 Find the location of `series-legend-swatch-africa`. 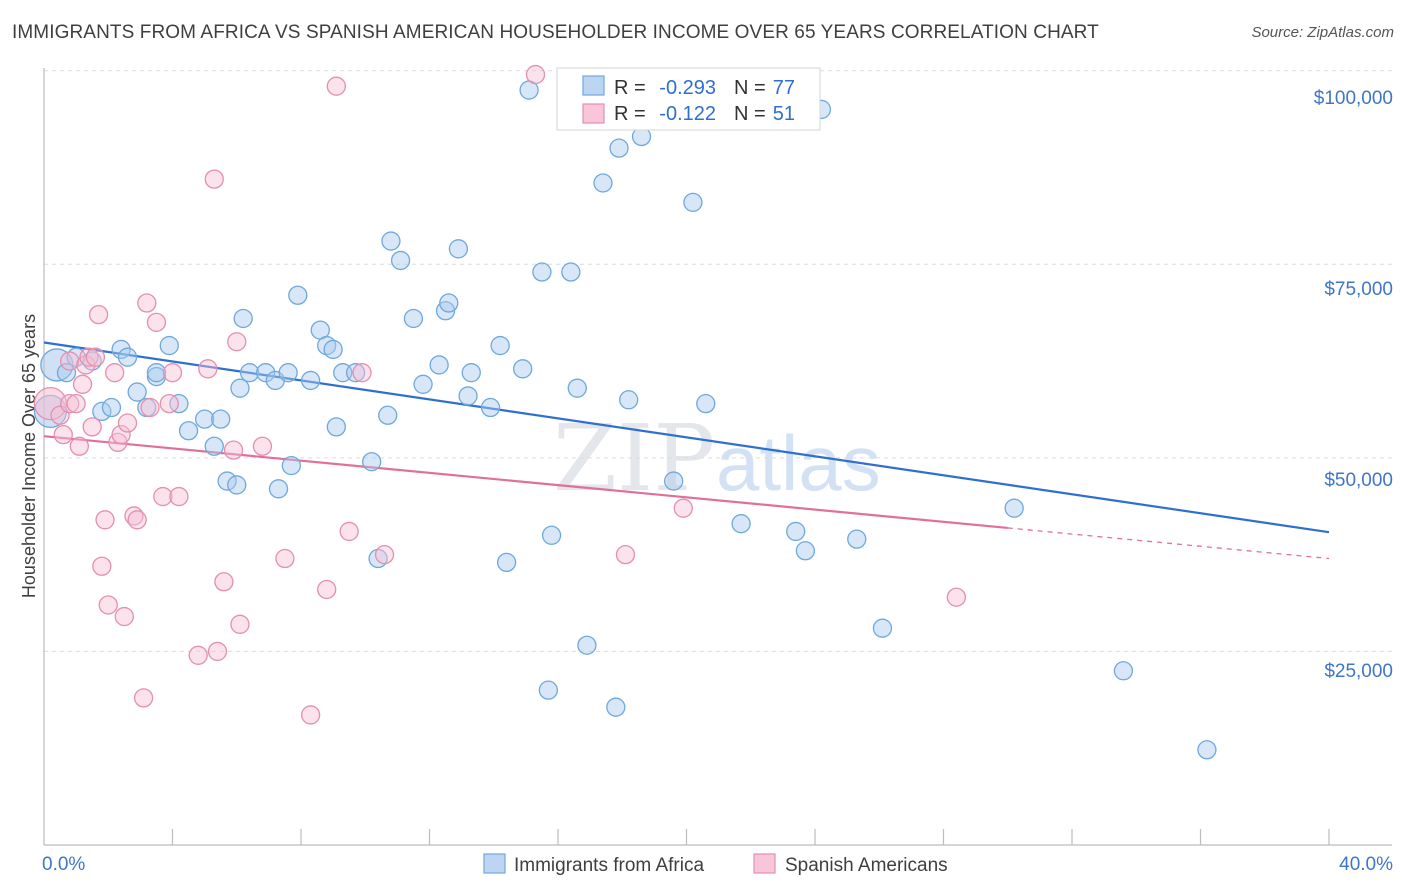

series-legend-swatch-africa is located at coordinates (494, 863).